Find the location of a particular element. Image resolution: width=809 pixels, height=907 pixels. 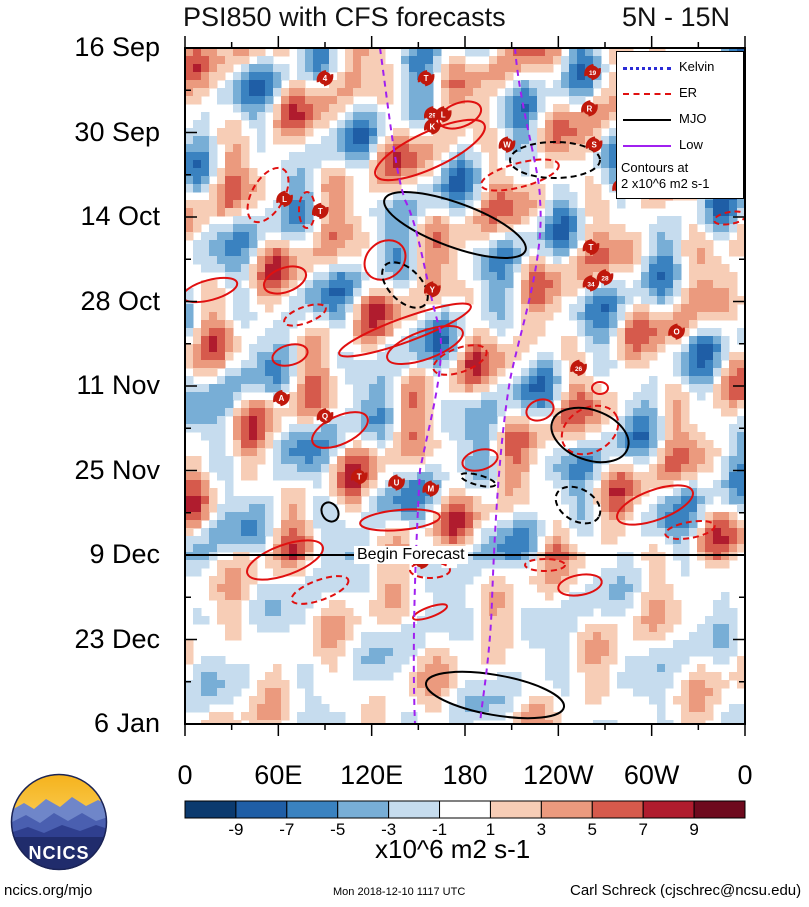

storm-marker-label-12: T is located at coordinates (591, 247).